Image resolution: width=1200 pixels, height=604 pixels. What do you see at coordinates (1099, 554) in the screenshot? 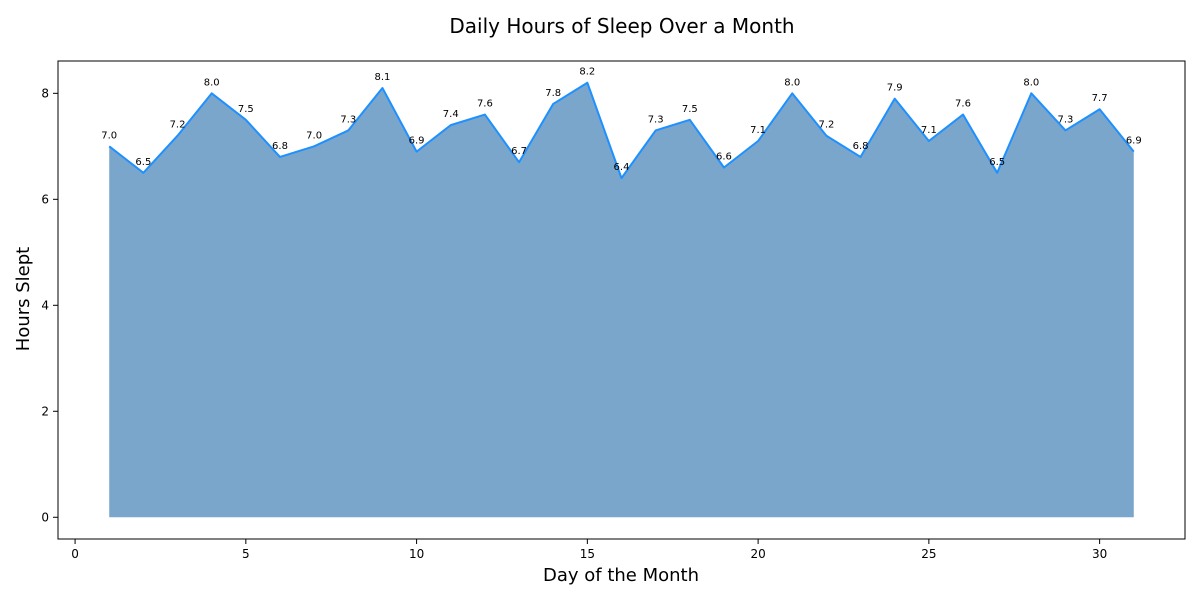
I see `x-tick-label: 30` at bounding box center [1099, 554].